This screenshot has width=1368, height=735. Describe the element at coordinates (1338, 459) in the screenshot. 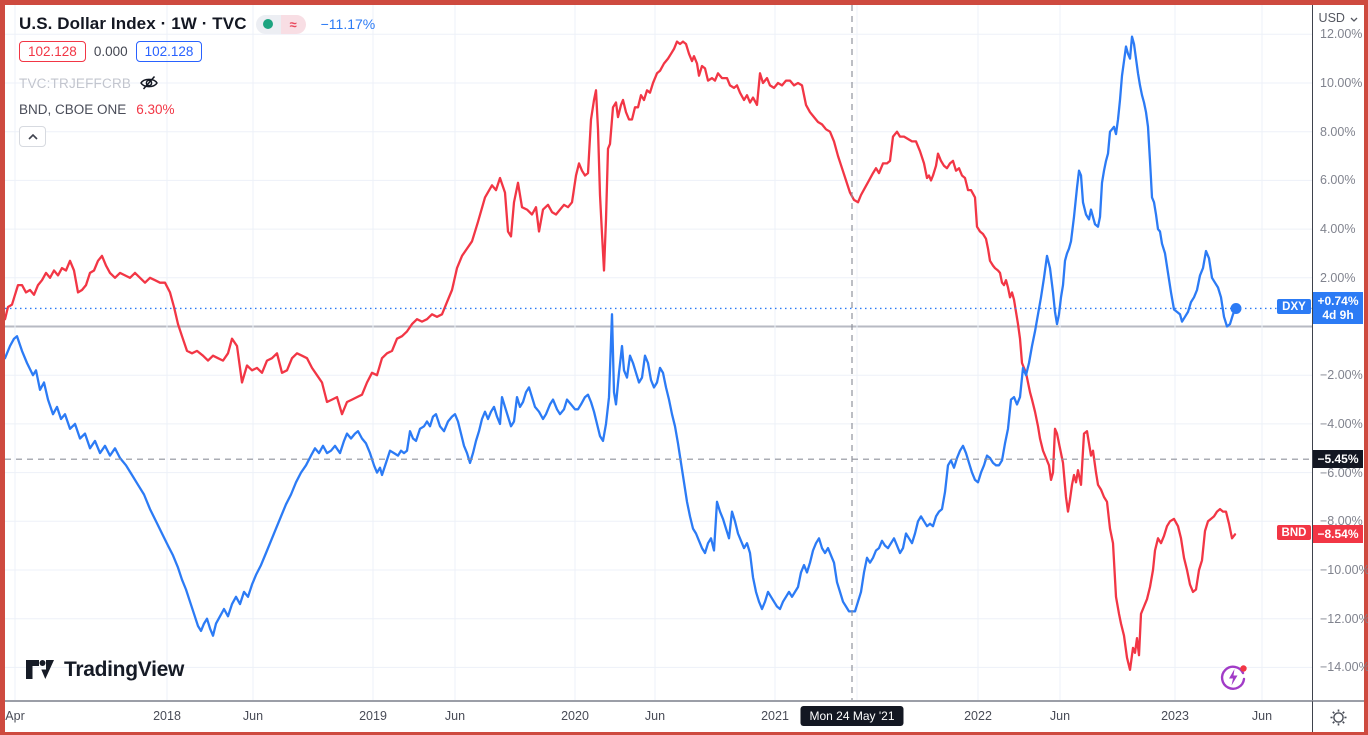

I see `crosshair-price-badge: −5.45%` at that location.